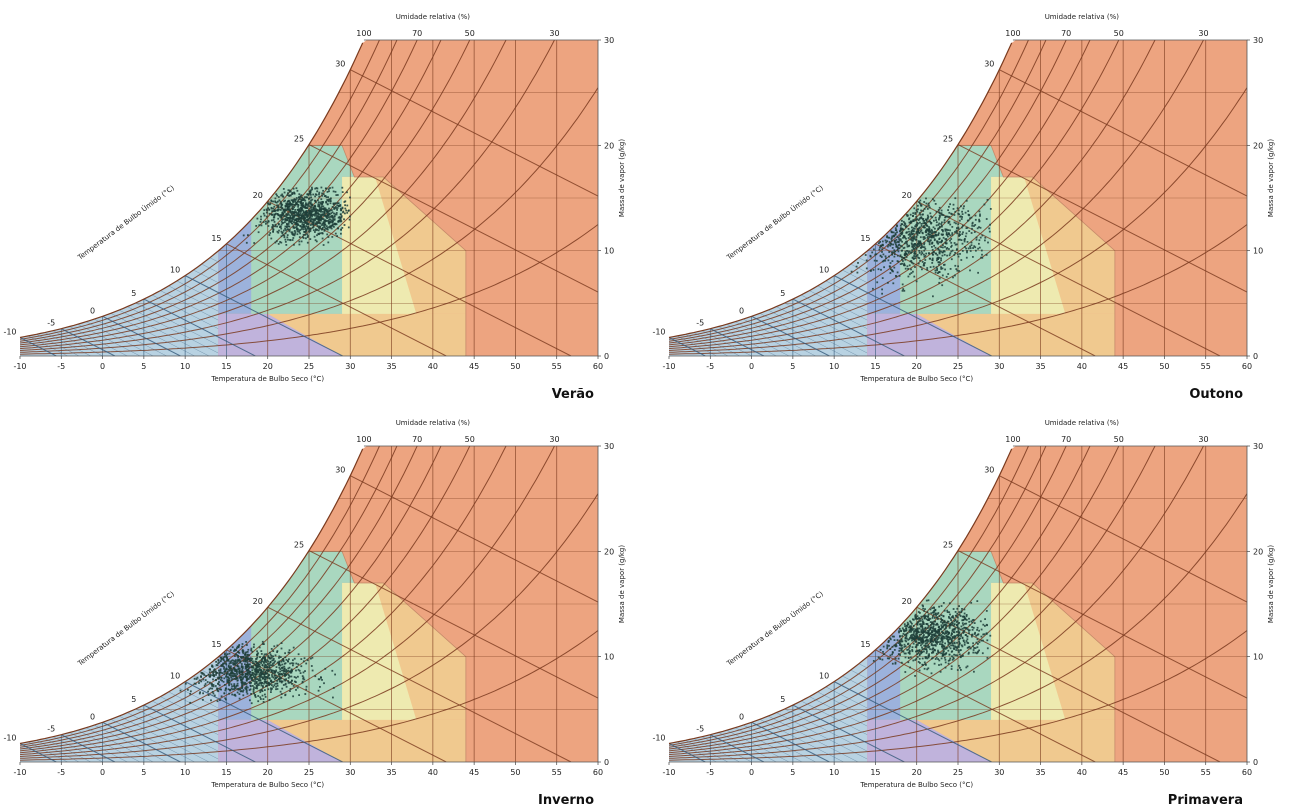 The width and height of the screenshot is (1299, 812). What do you see at coordinates (609, 657) in the screenshot?
I see `y-tick-label: 10` at bounding box center [609, 657].